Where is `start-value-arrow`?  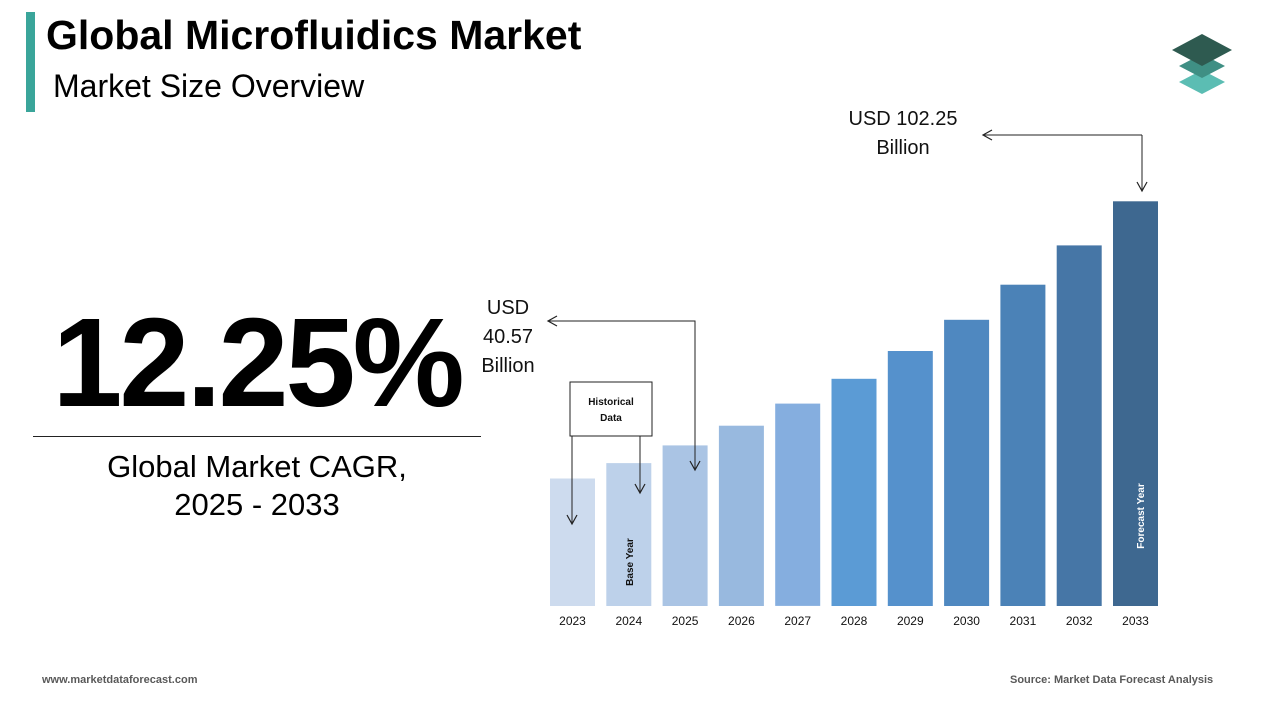
start-value-arrow is located at coordinates (621, 392).